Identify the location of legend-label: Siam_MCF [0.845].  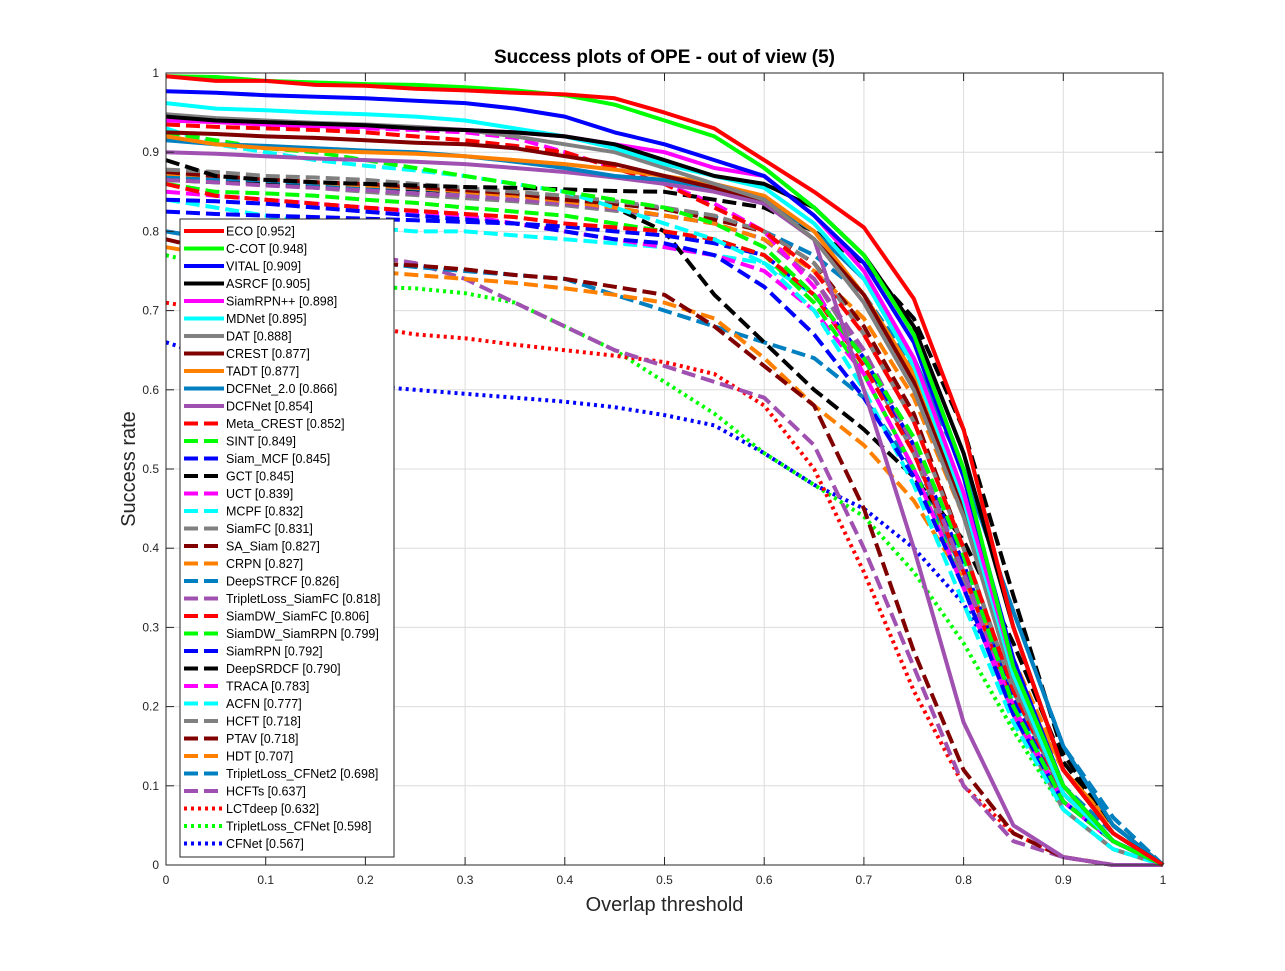
(278, 459).